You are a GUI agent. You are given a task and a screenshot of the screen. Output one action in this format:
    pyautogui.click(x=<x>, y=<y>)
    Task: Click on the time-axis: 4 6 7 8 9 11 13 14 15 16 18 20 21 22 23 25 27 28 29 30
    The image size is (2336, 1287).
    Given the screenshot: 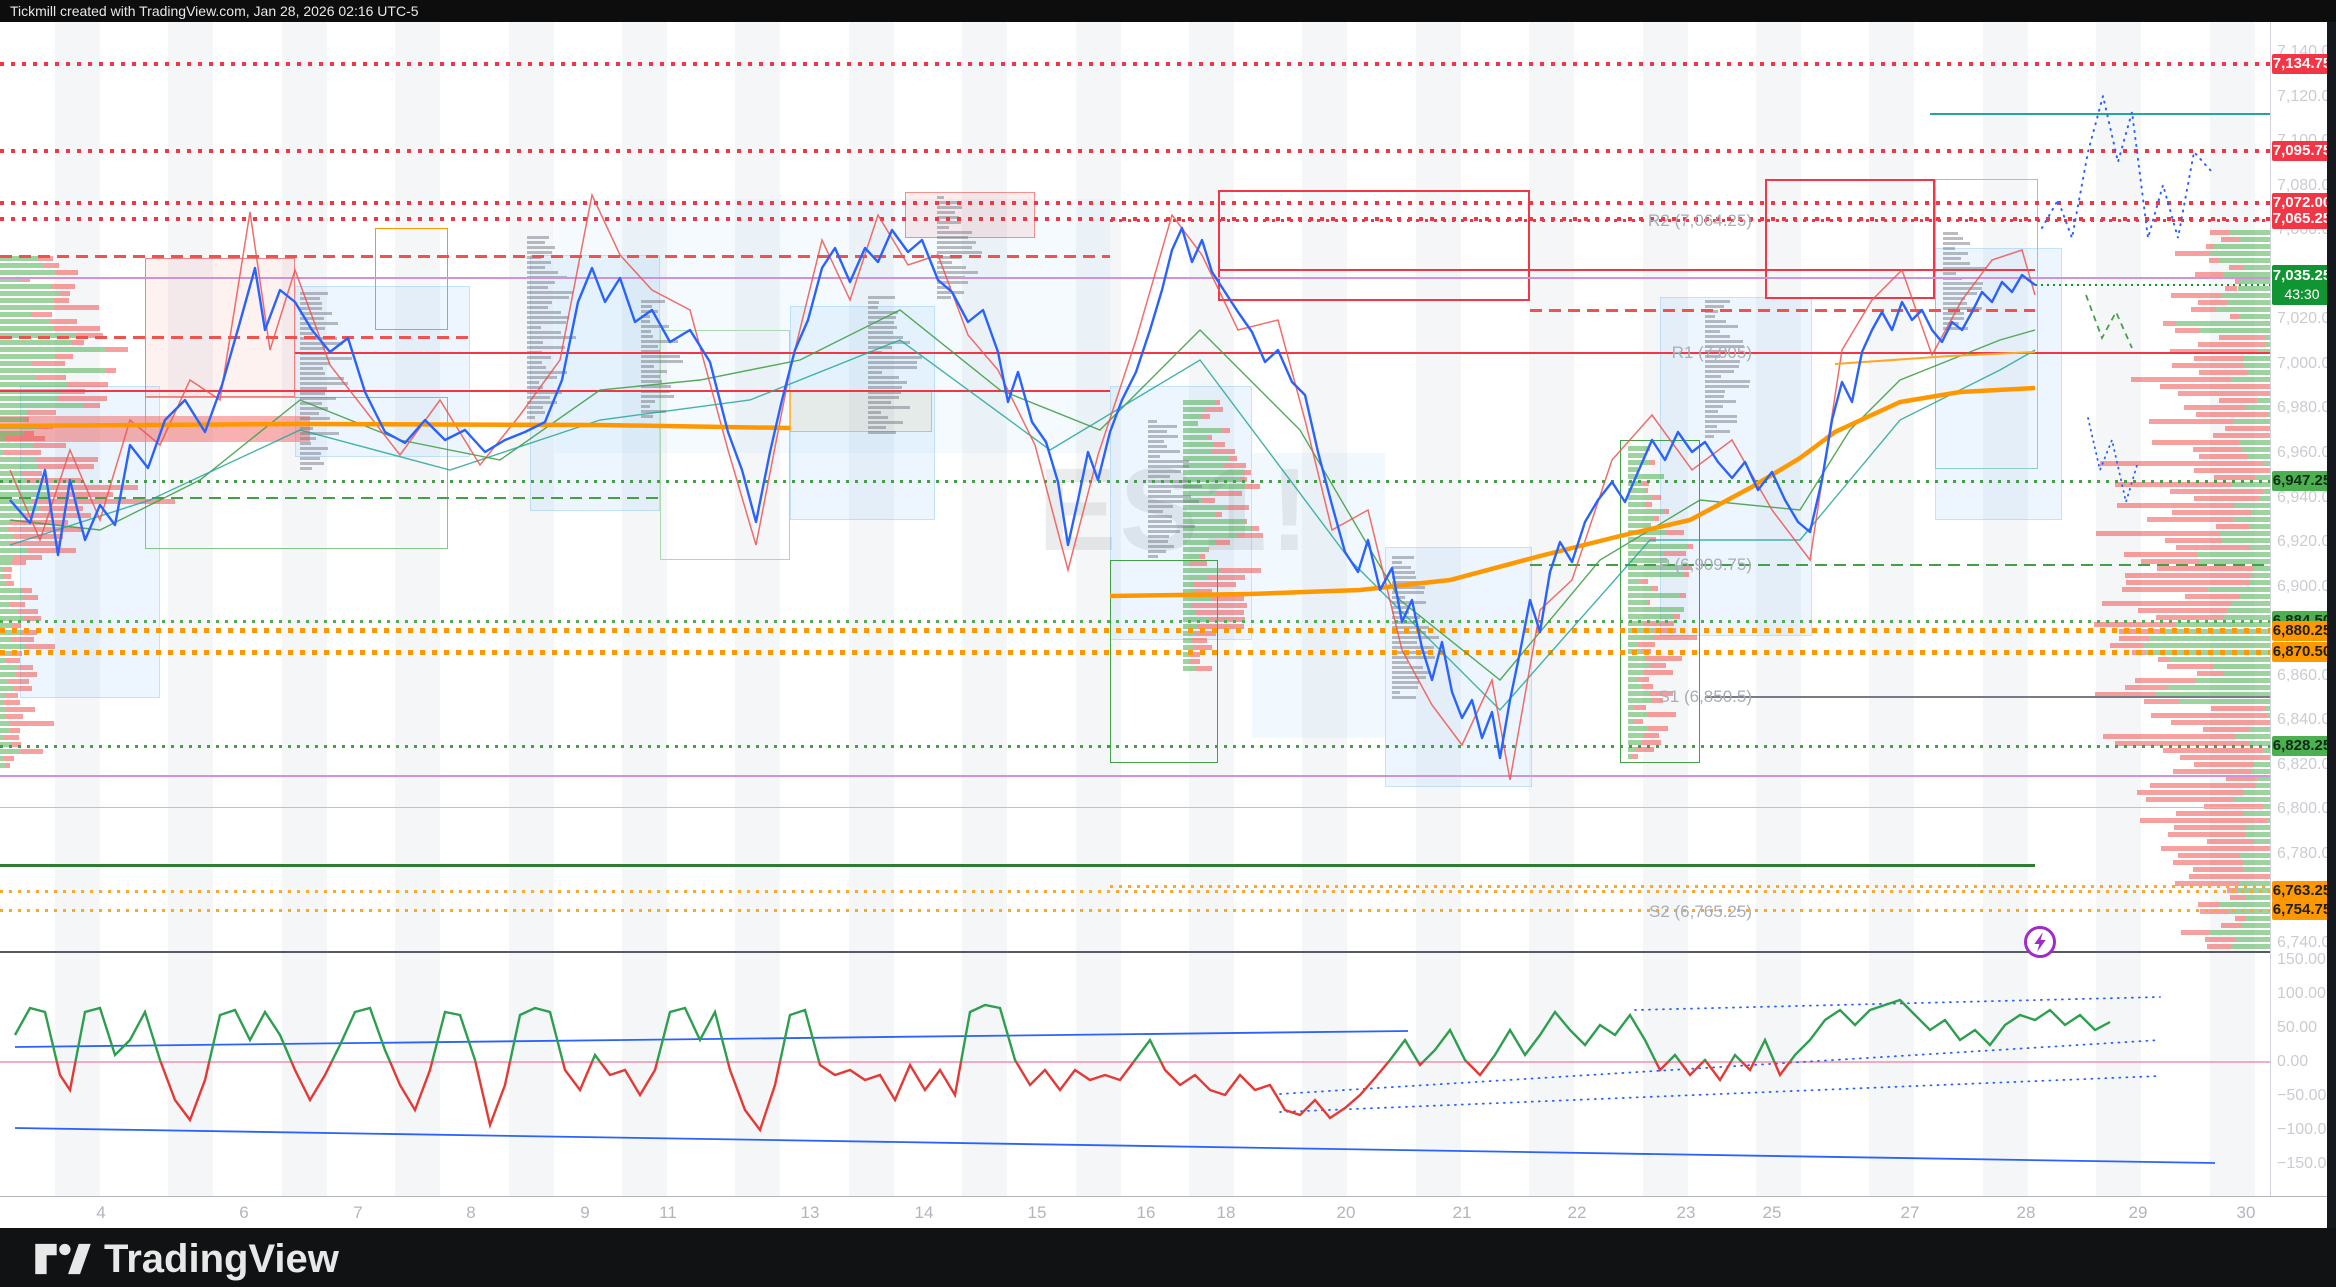 What is the action you would take?
    pyautogui.click(x=1168, y=1212)
    